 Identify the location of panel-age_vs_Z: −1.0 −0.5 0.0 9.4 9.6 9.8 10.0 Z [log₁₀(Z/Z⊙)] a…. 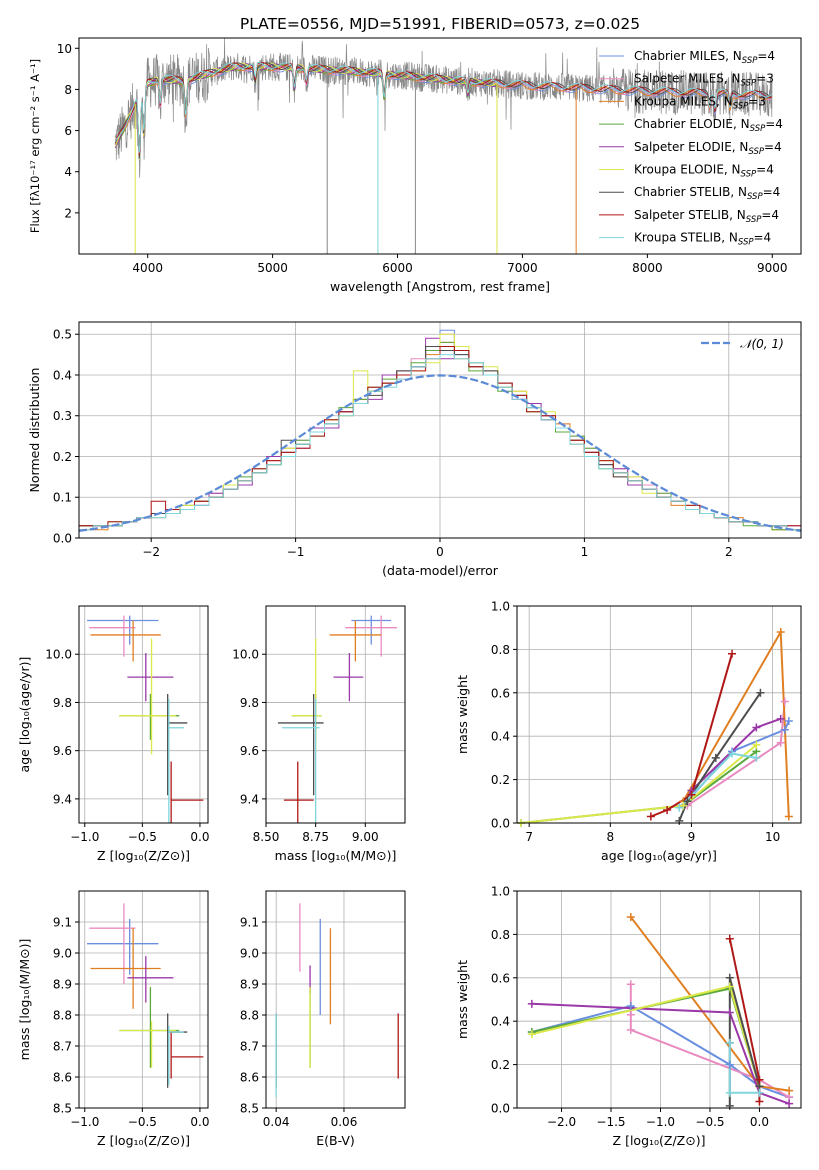
(113, 734).